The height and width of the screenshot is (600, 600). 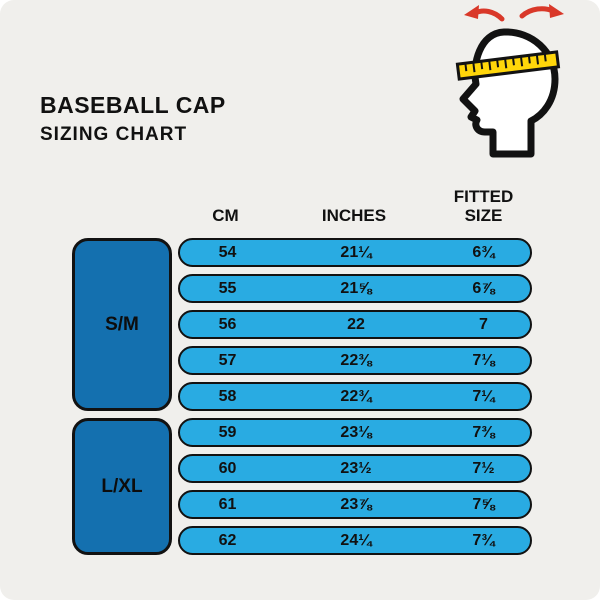 I want to click on page-title: BASEBALL CAP SIZING CHART, so click(x=133, y=119).